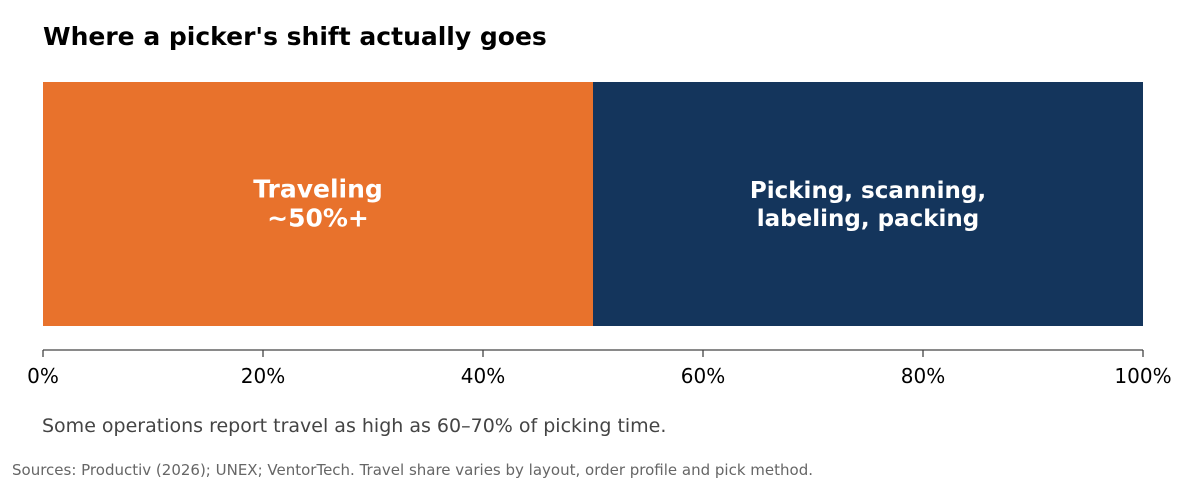 The image size is (1200, 480). Describe the element at coordinates (703, 376) in the screenshot. I see `x-tick-label: 60%` at that location.